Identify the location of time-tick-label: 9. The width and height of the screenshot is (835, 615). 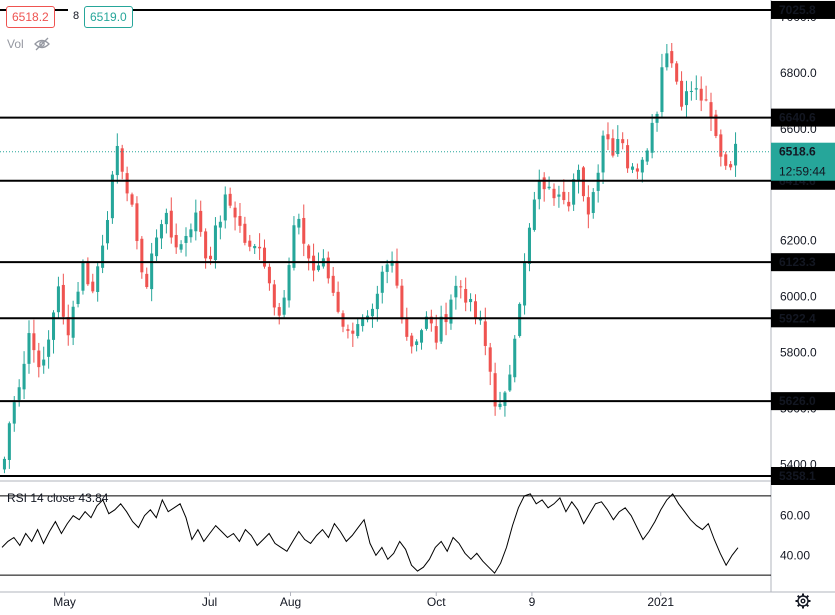
(532, 602).